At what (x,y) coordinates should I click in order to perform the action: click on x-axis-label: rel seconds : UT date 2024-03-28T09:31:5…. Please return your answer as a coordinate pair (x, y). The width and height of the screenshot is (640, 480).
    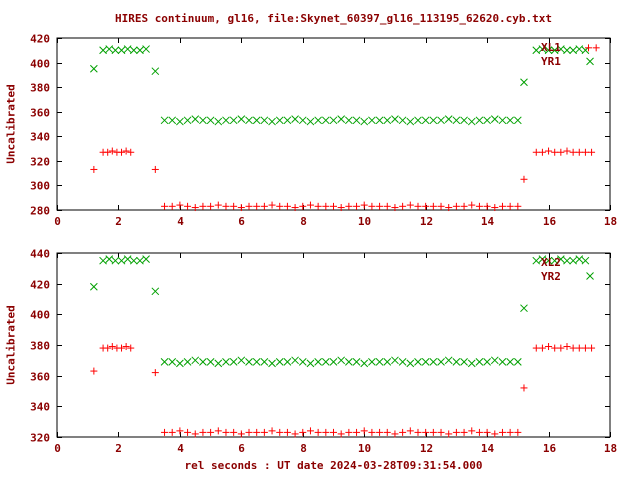
    Looking at the image, I should click on (333, 465).